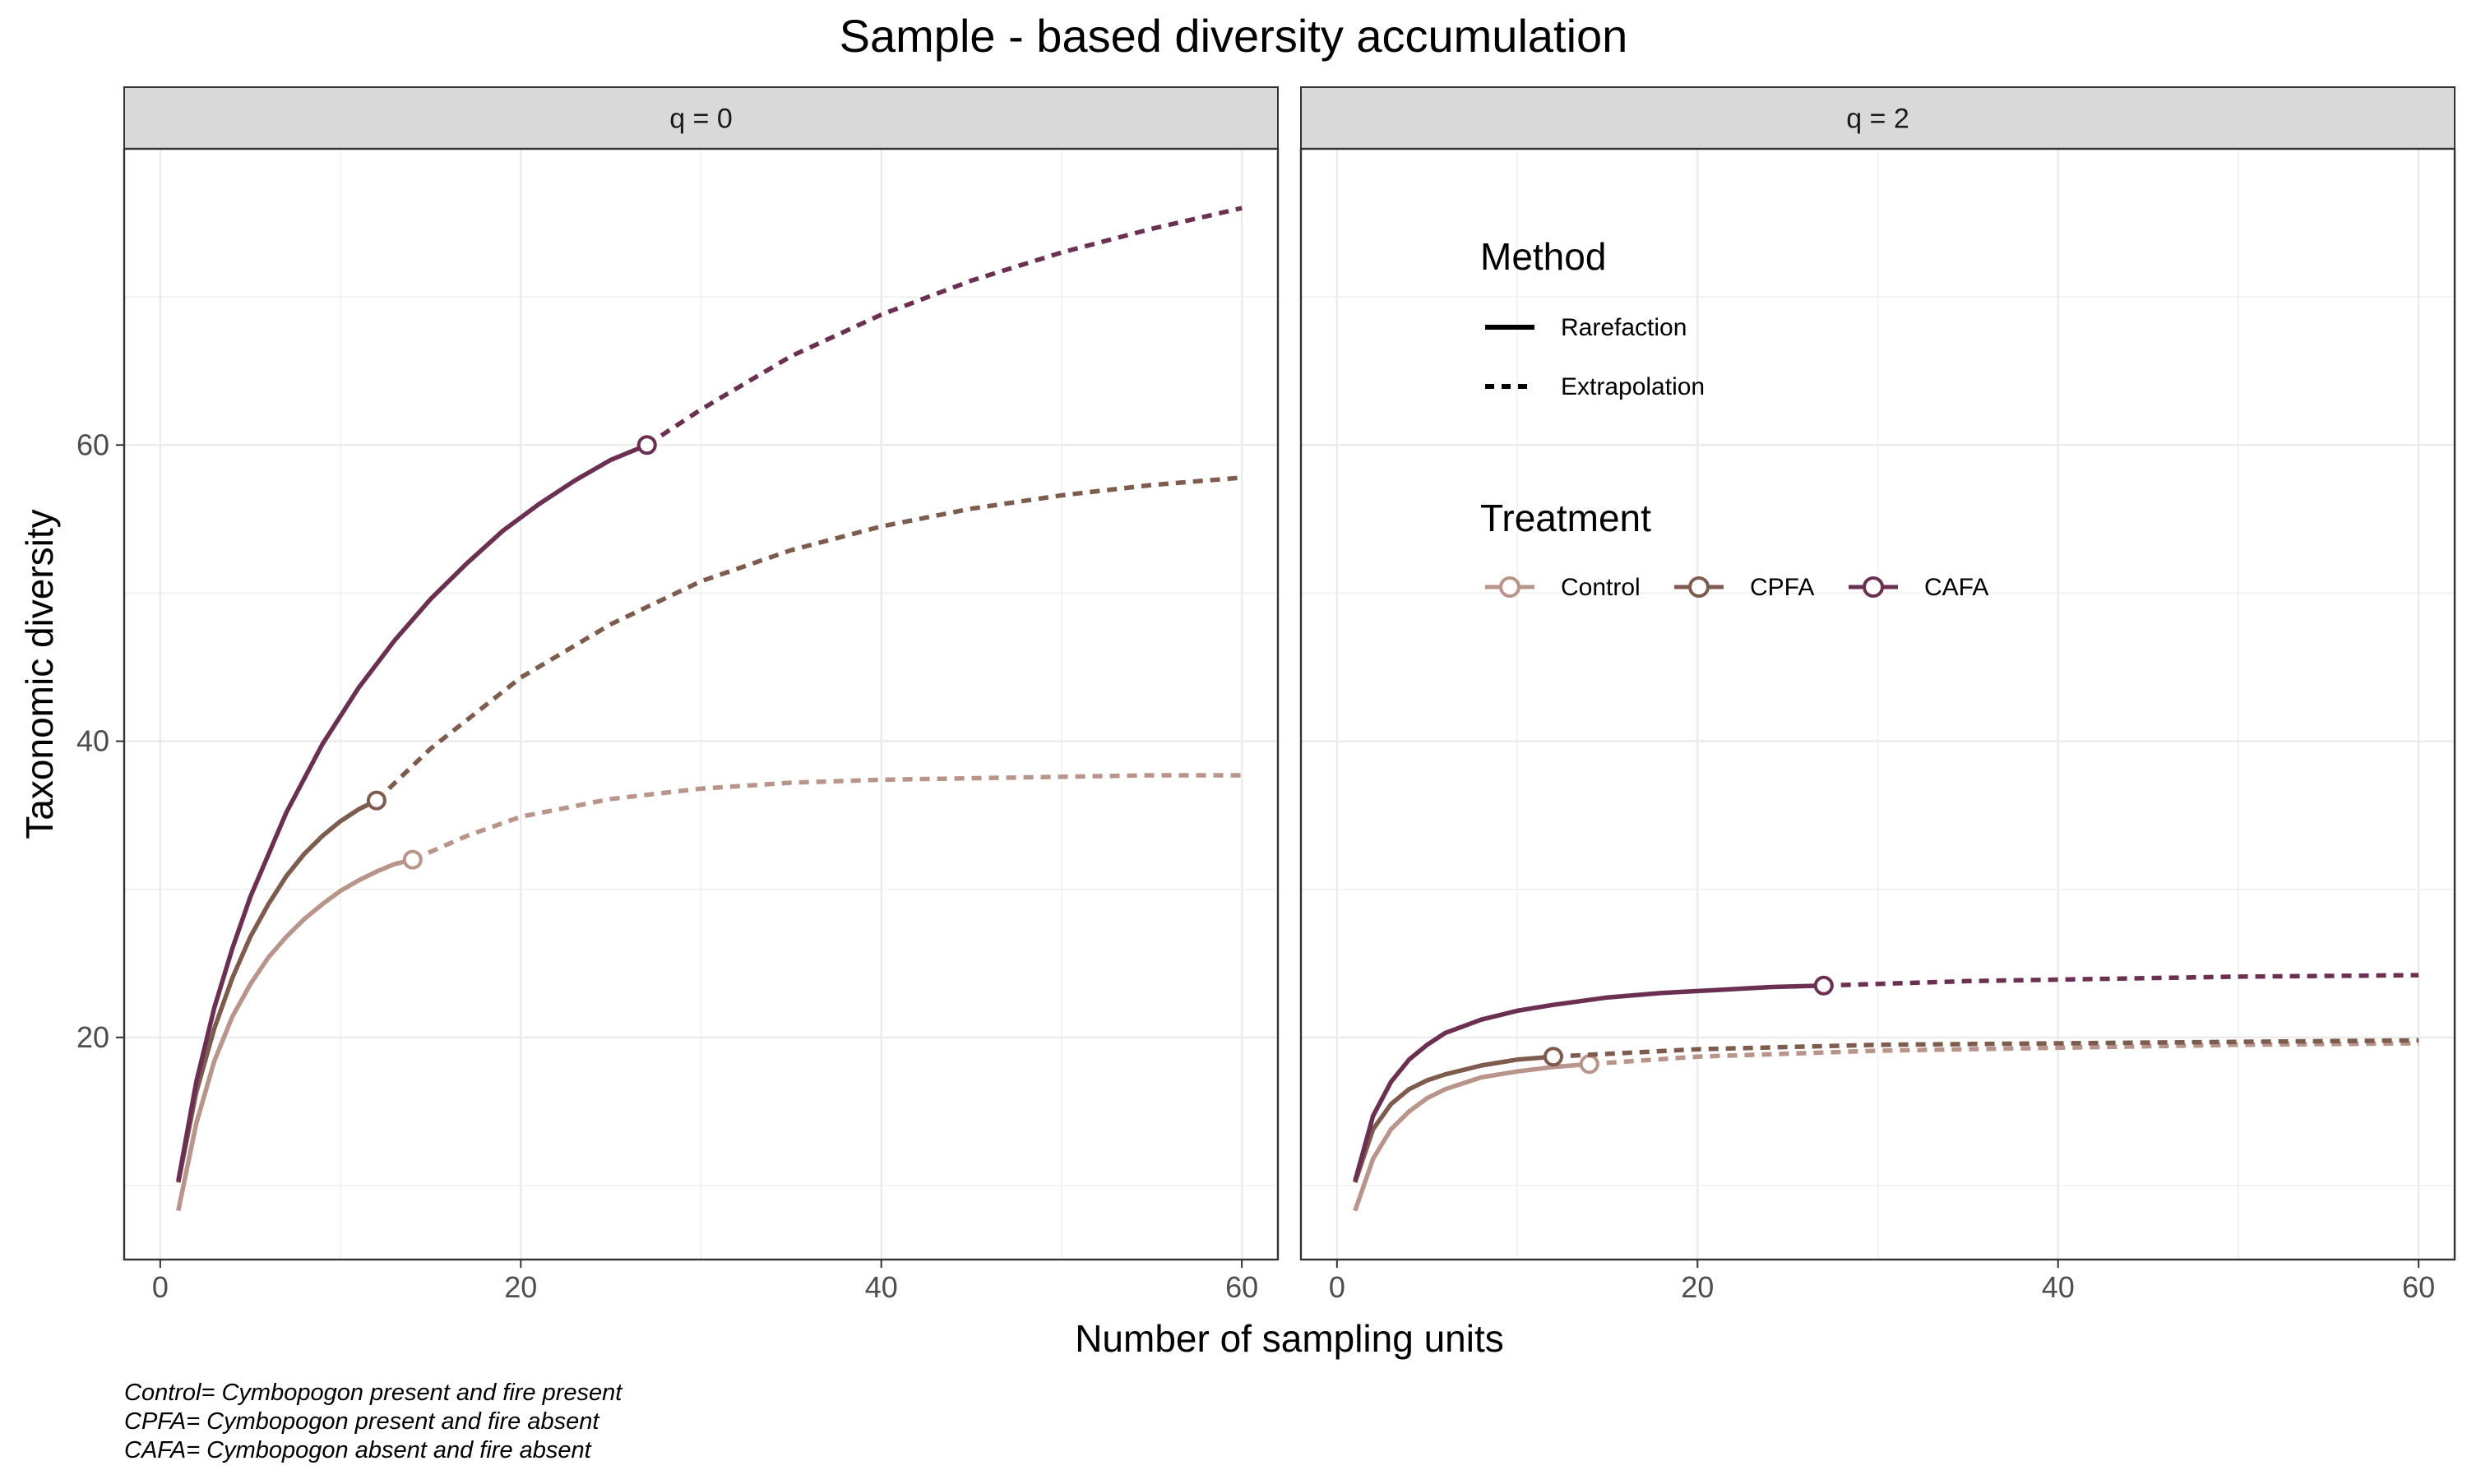 This screenshot has height=1484, width=2467. Describe the element at coordinates (1824, 986) in the screenshot. I see `panel-q-2-cafa-observed-point` at that location.